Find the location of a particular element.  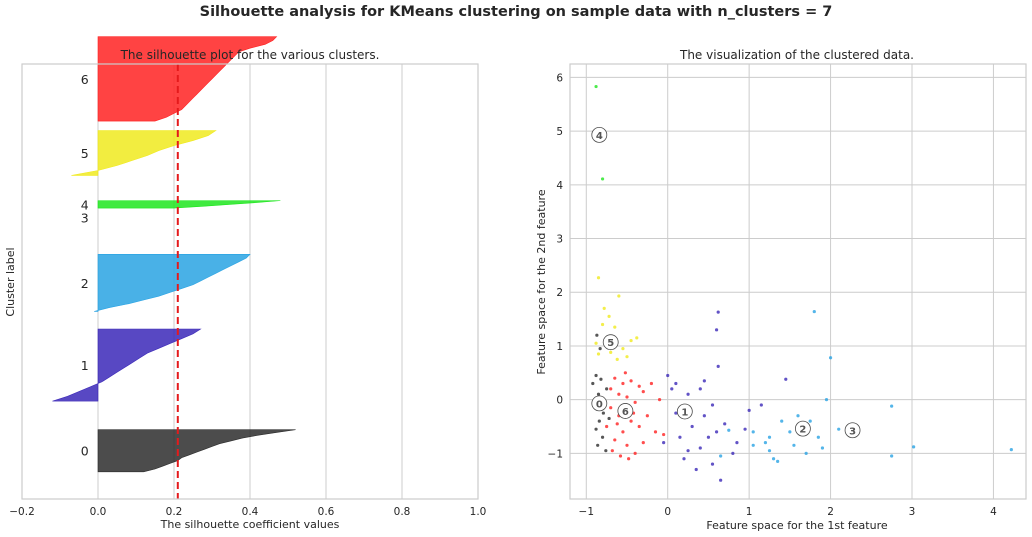

silhouette-x-tick-label: −0.2 is located at coordinates (22, 512).